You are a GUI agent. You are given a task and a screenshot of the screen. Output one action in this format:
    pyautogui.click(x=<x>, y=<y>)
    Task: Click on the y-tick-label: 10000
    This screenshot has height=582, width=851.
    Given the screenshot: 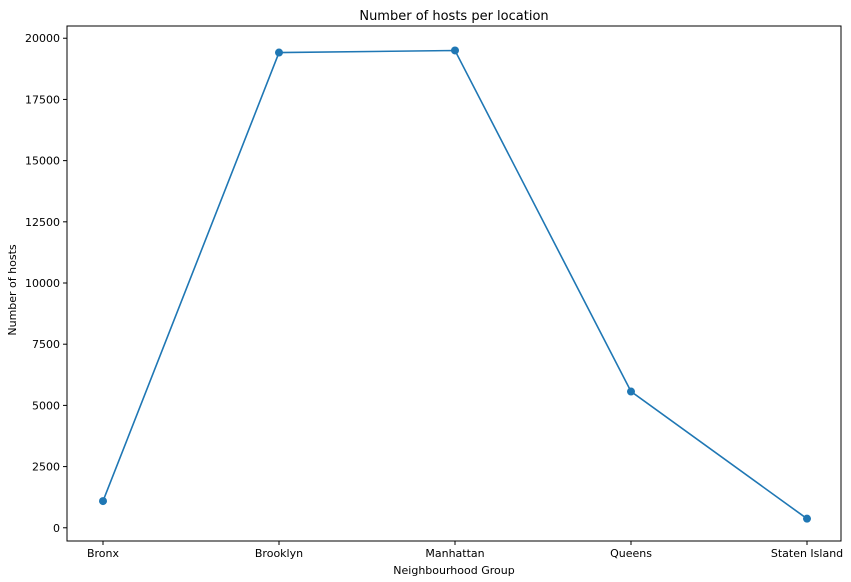 What is the action you would take?
    pyautogui.click(x=42, y=283)
    